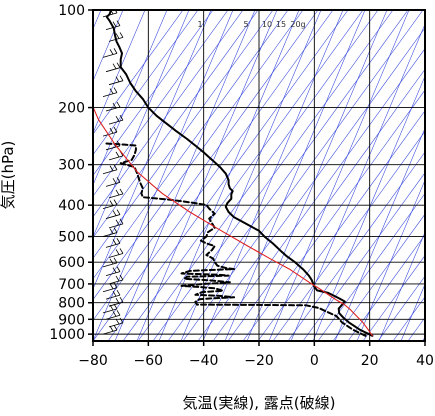 The height and width of the screenshot is (416, 435). What do you see at coordinates (370, 361) in the screenshot?
I see `x-tick-label: 20` at bounding box center [370, 361].